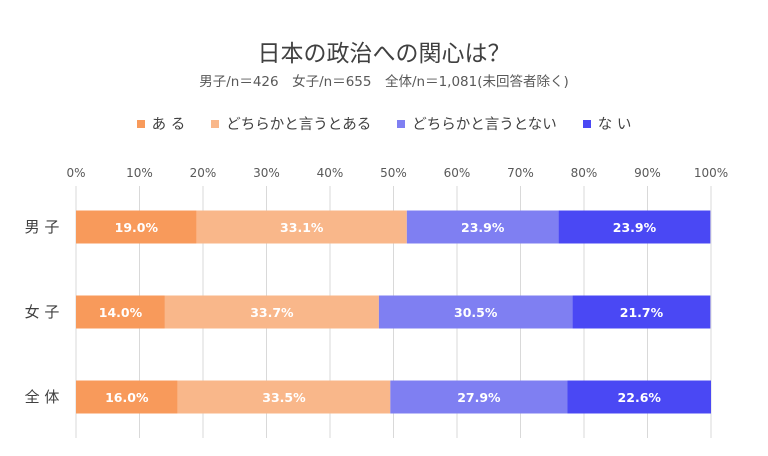  What do you see at coordinates (584, 173) in the screenshot?
I see `x-tick-label: 80%` at bounding box center [584, 173].